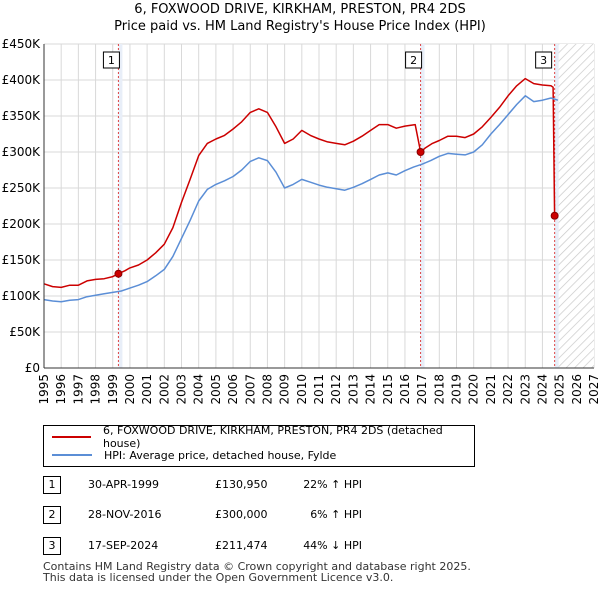 The image size is (600, 590). What do you see at coordinates (525, 389) in the screenshot?
I see `x-tick-label: 2023` at bounding box center [525, 389].